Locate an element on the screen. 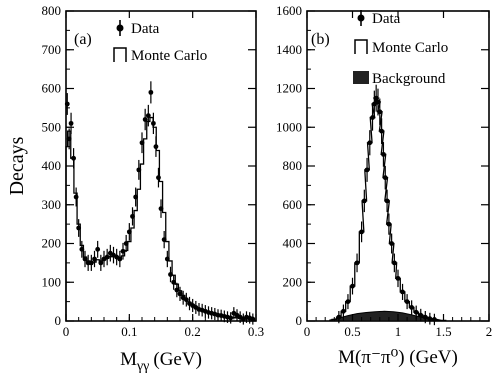 Image resolution: width=492 pixels, height=373 pixels. panel-b-x-axis-label: M(π⁻π⁰) (GeV) is located at coordinates (398, 357).